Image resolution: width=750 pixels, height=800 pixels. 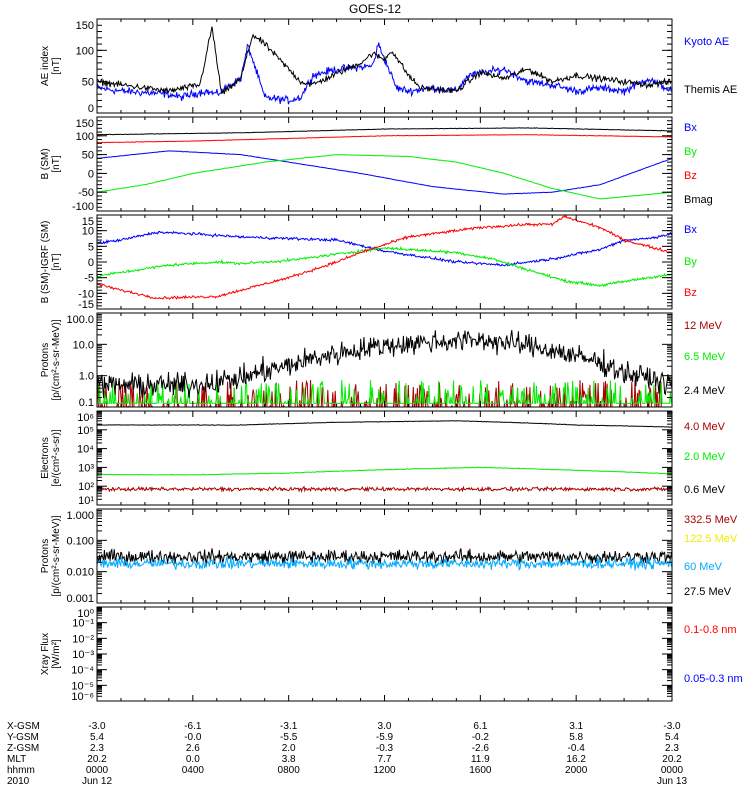 What do you see at coordinates (690, 230) in the screenshot?
I see `legend-bx: Bx` at bounding box center [690, 230].